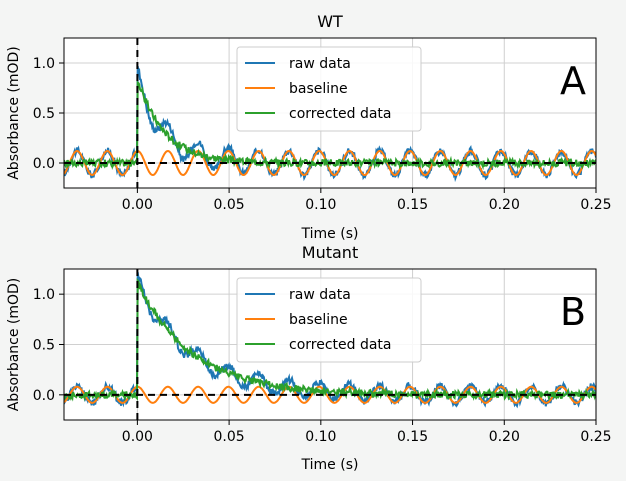 Image resolution: width=626 pixels, height=481 pixels. Describe the element at coordinates (330, 21) in the screenshot. I see `chart-title: WT` at that location.